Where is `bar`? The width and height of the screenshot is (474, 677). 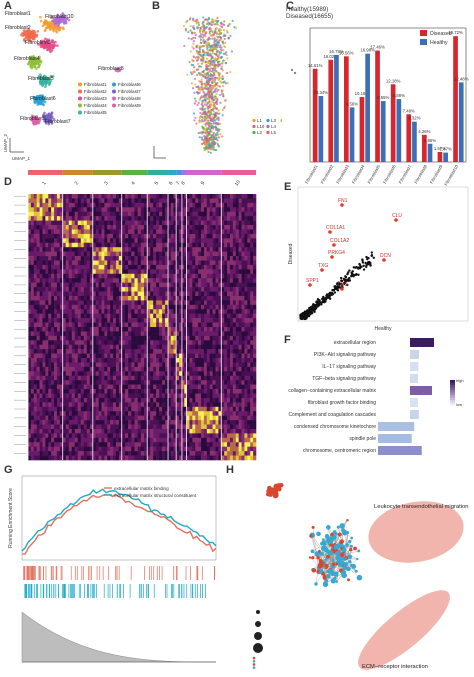
bar is located at coordinates (315, 115).